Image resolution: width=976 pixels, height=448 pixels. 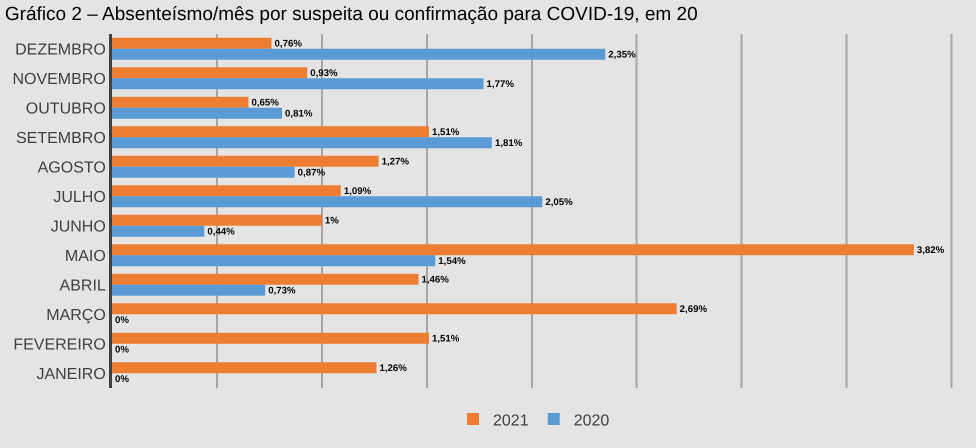 I want to click on data-label: 1,77%, so click(x=500, y=84).